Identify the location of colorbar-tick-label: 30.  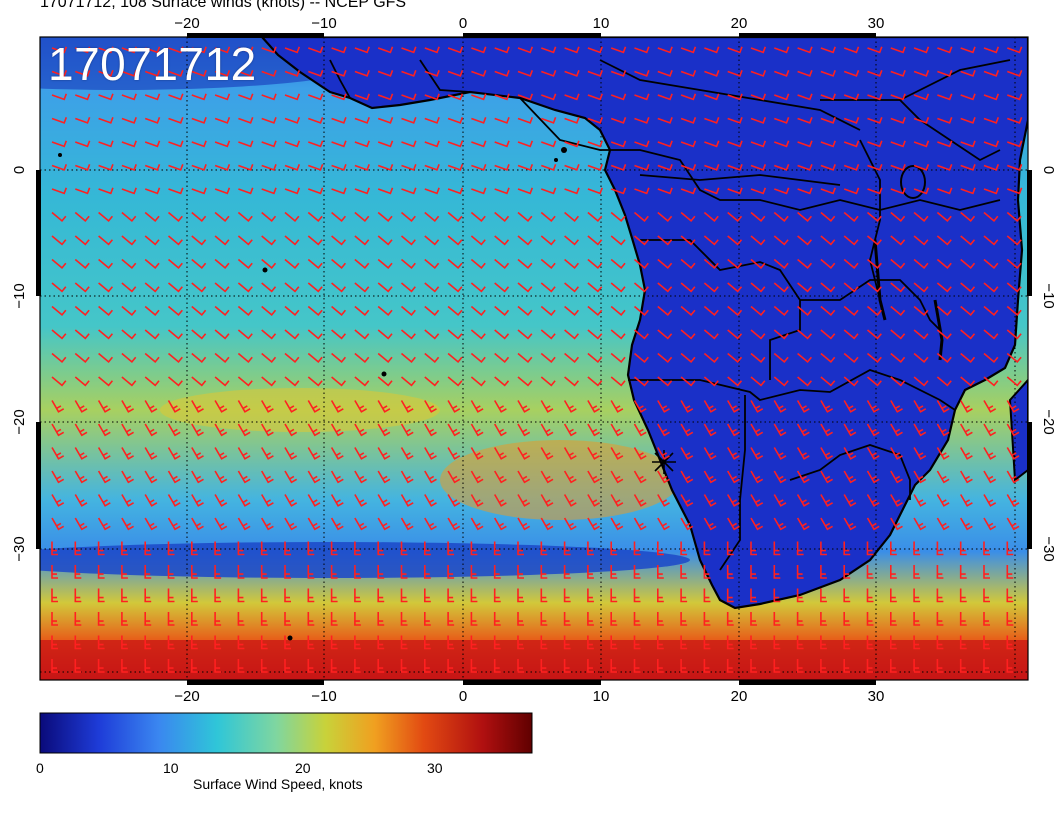
(435, 768).